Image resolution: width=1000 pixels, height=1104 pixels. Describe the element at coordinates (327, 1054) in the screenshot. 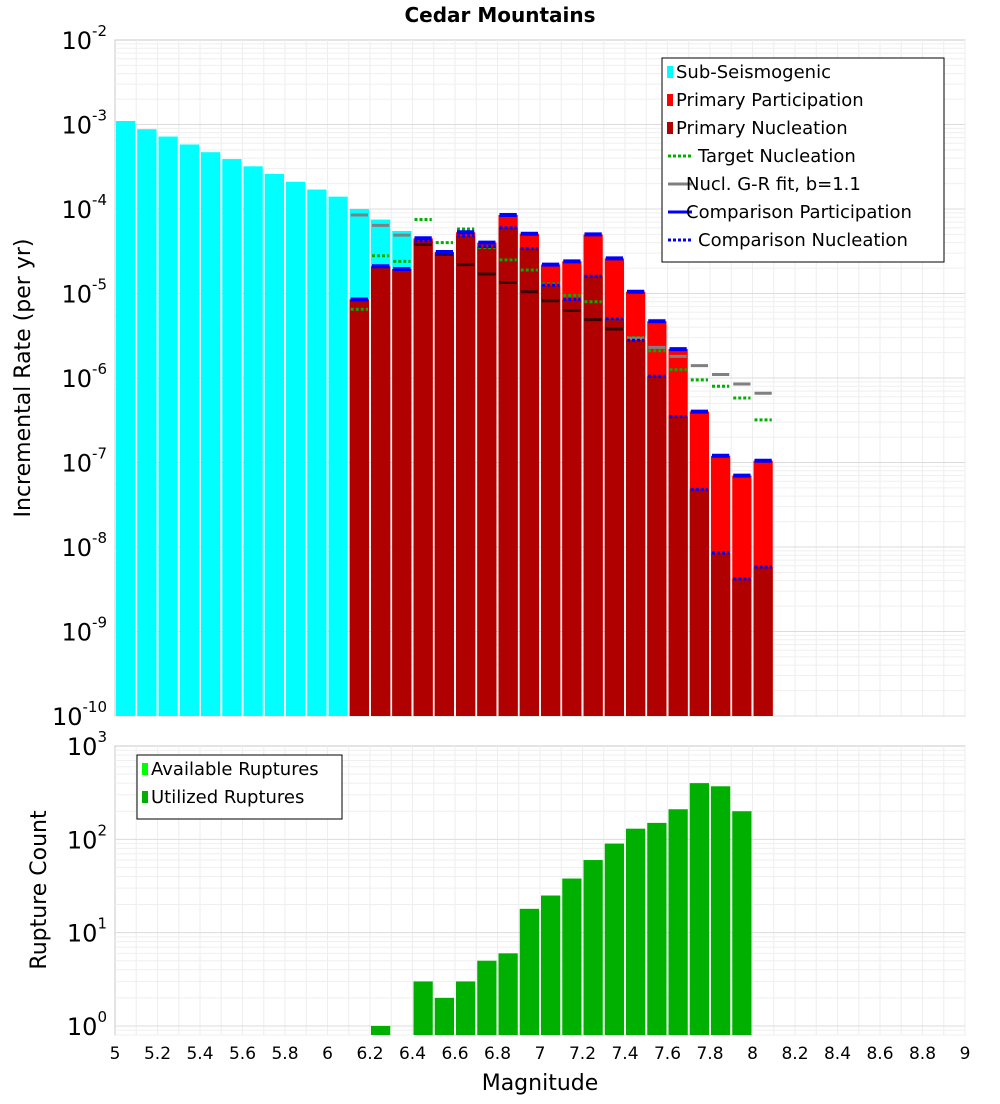

I see `x-tick-label: 6` at that location.